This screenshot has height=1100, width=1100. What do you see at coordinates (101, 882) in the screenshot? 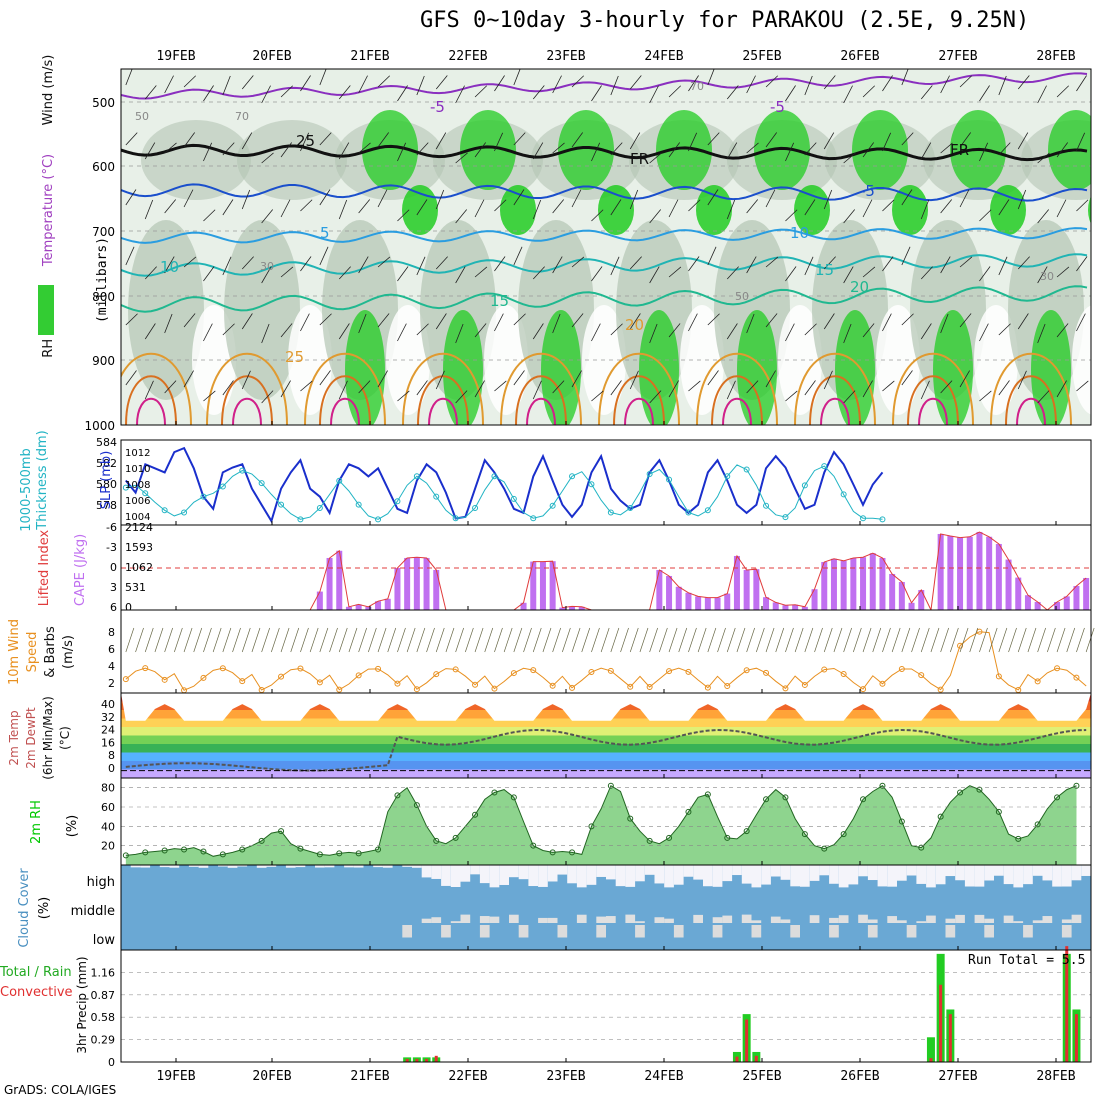
I see `cloud-row-label: high` at bounding box center [101, 882].